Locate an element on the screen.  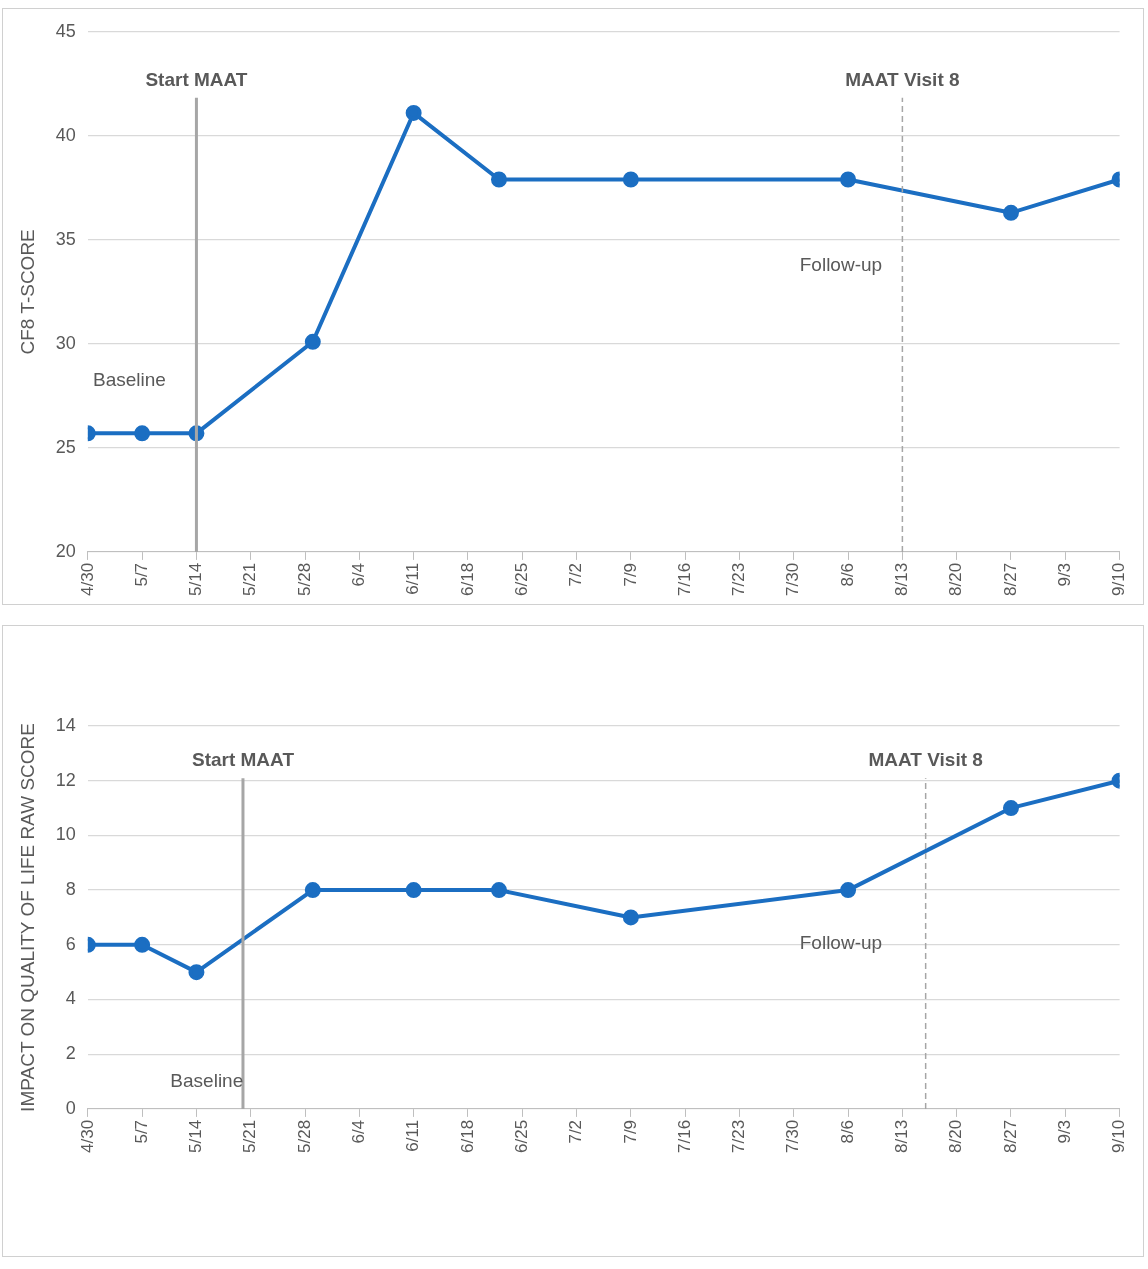
y-tick-label: 0 is located at coordinates (70, 1107).